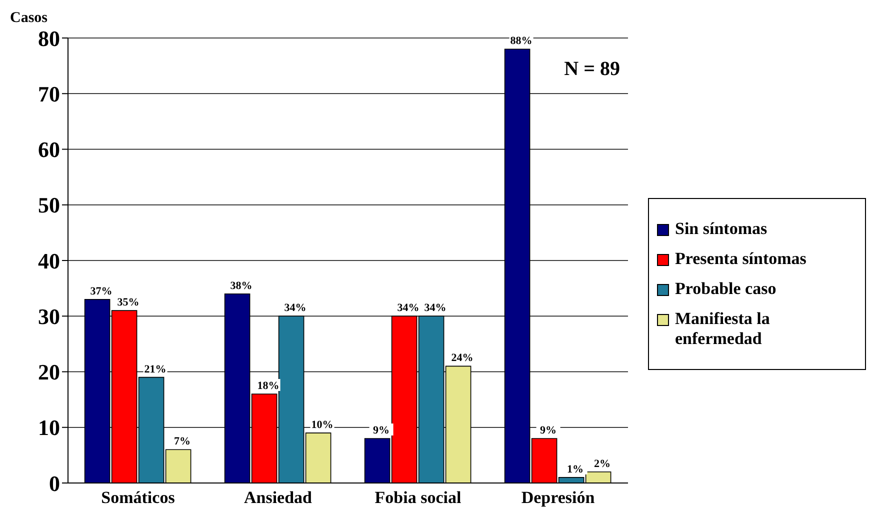 The width and height of the screenshot is (893, 527). Describe the element at coordinates (155, 369) in the screenshot. I see `annotation: 21%` at that location.